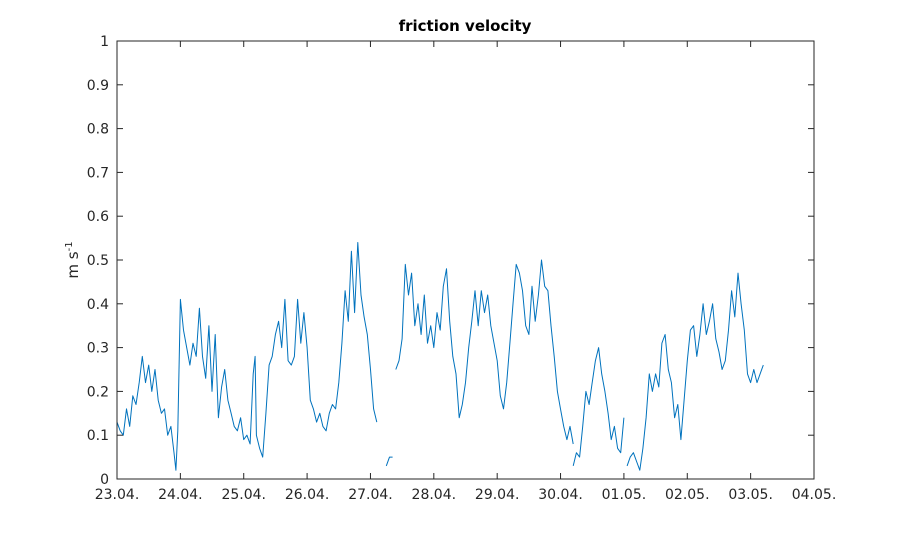 This screenshot has width=900, height=540. What do you see at coordinates (307, 495) in the screenshot?
I see `x-tick-label: 26.04.` at bounding box center [307, 495].